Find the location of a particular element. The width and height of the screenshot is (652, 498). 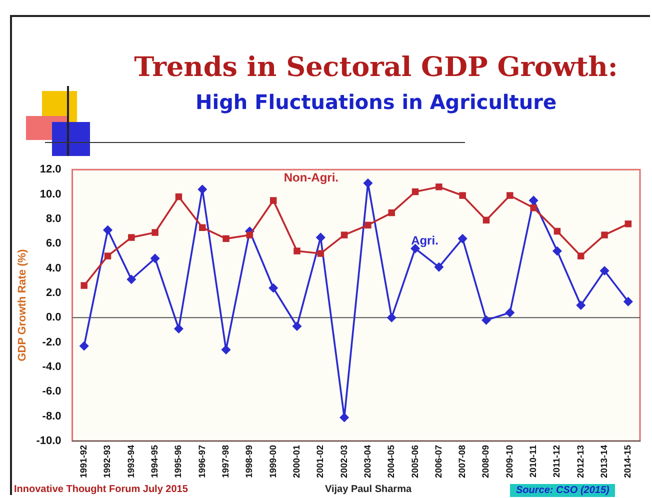

x-tick-label: 1995-96 is located at coordinates (178, 461).